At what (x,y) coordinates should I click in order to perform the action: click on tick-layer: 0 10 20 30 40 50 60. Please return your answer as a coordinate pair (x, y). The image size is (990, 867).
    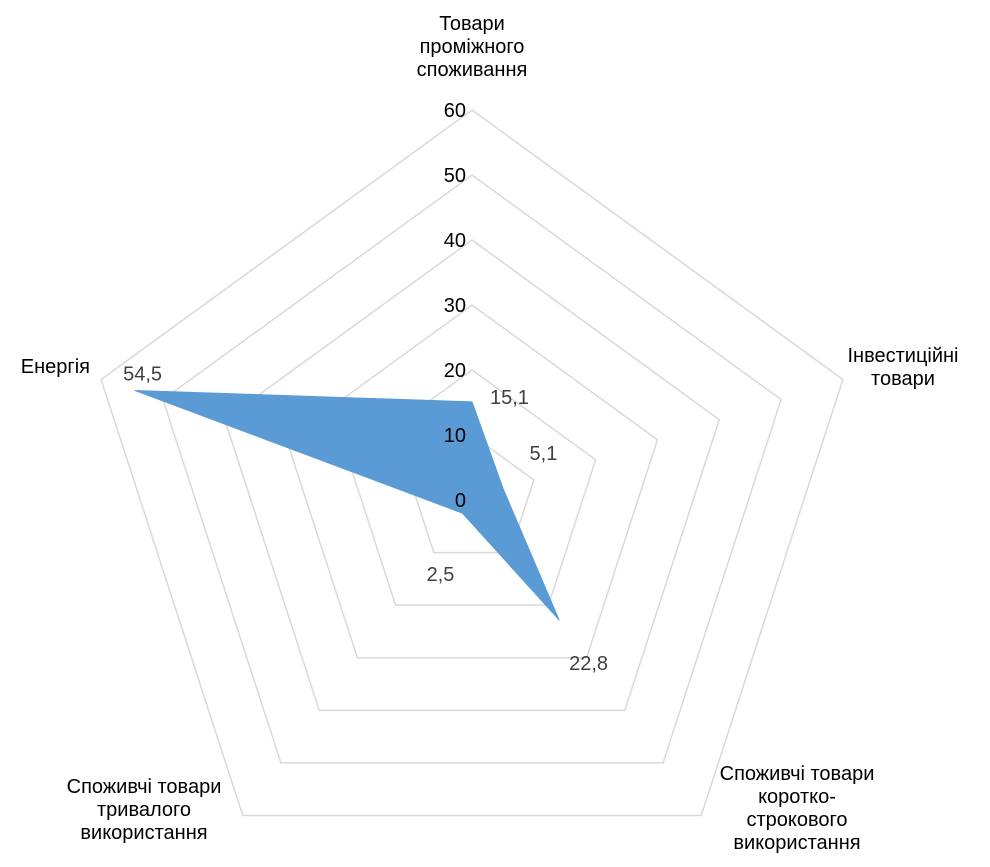
    Looking at the image, I should click on (455, 306).